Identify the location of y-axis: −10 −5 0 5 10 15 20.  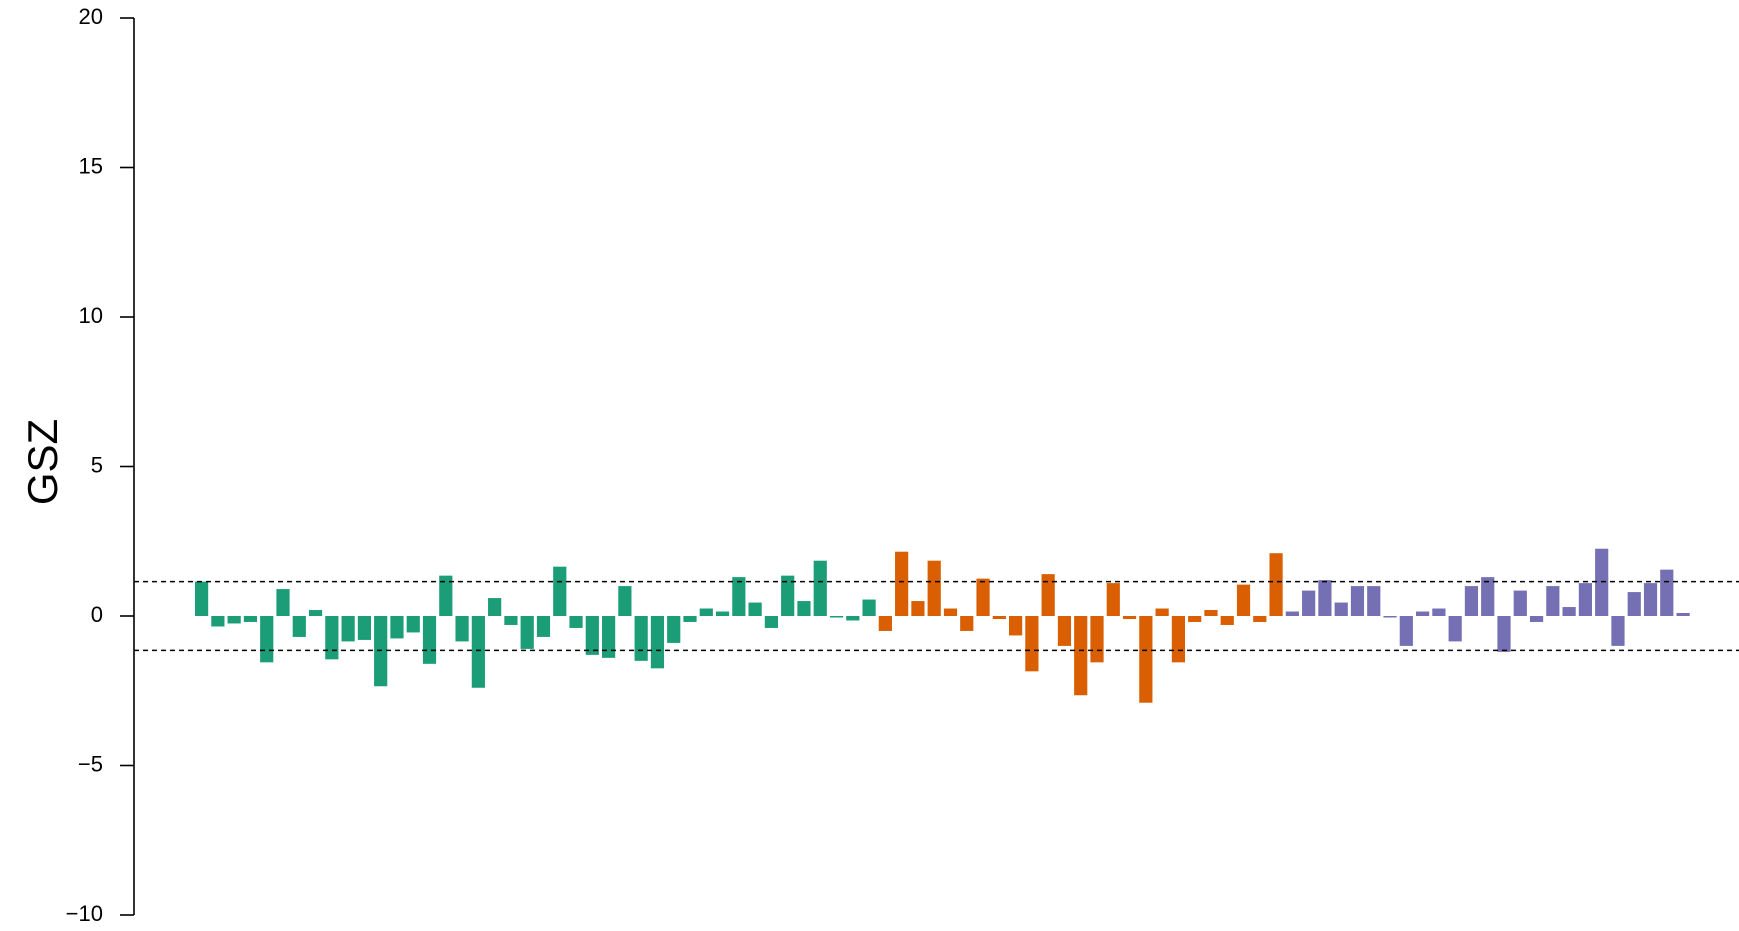
(100, 465).